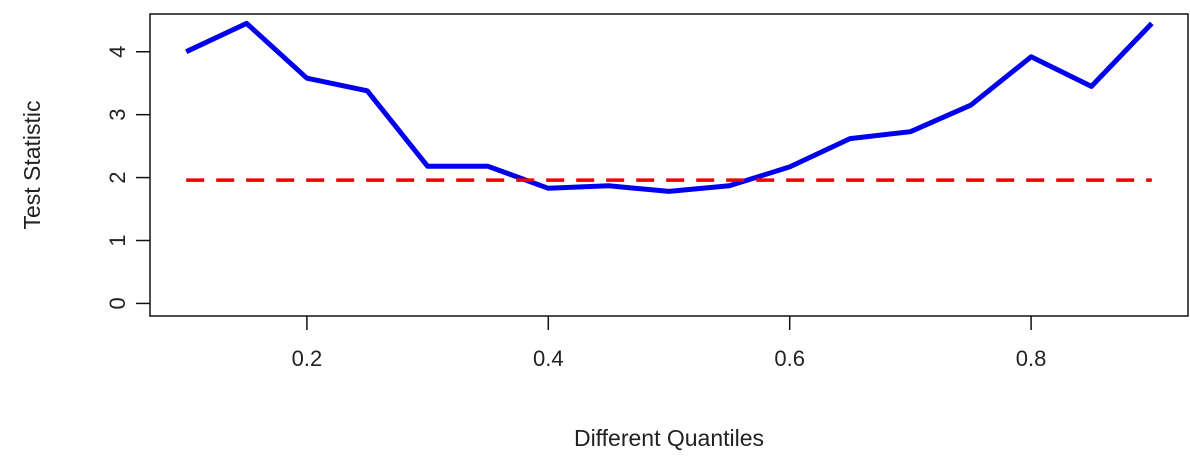  Describe the element at coordinates (117, 115) in the screenshot. I see `y-tick-label: 3` at that location.